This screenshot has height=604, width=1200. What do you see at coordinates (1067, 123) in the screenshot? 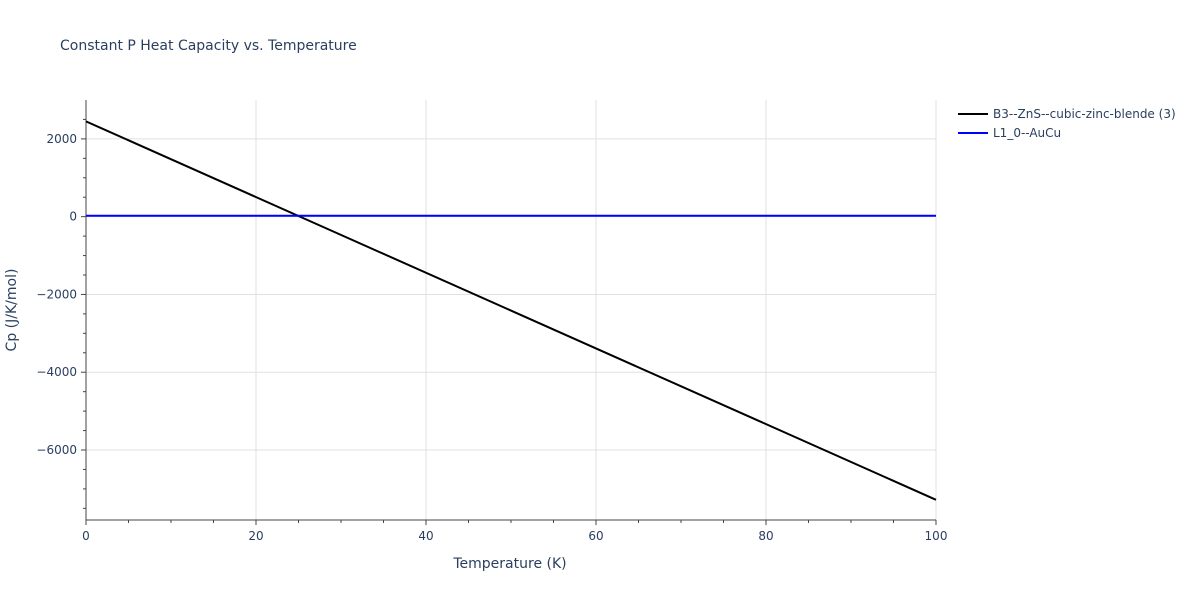
I see `legend: B3--ZnS--cubic-zinc-blende (3) L1_0--AuCu` at bounding box center [1067, 123].